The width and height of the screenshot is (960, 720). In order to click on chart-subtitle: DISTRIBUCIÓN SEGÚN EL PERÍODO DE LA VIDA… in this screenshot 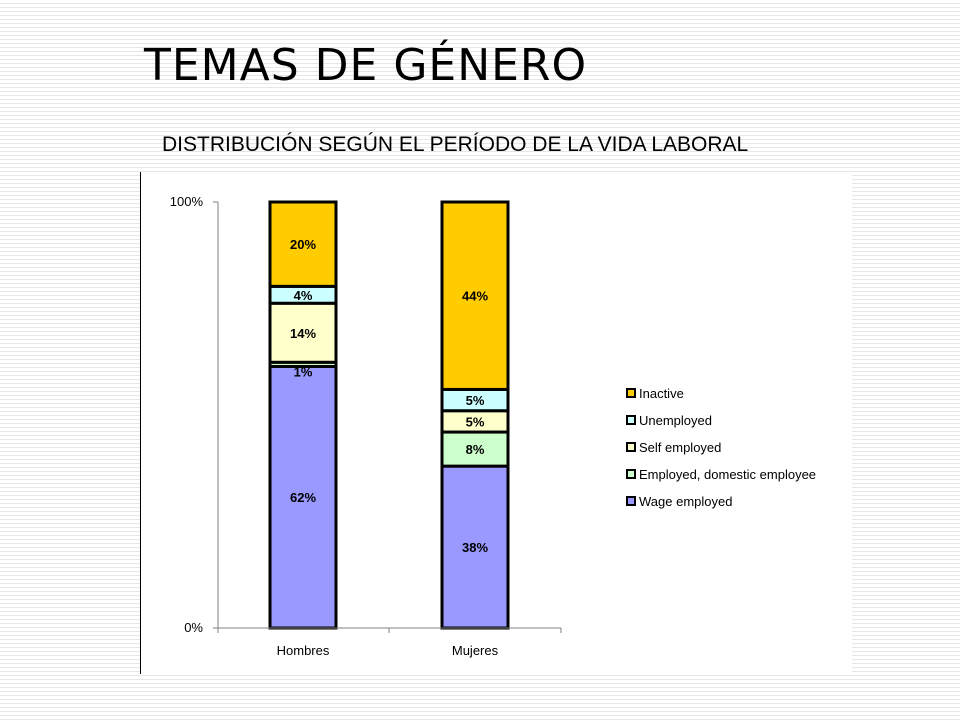, I will do `click(455, 144)`.